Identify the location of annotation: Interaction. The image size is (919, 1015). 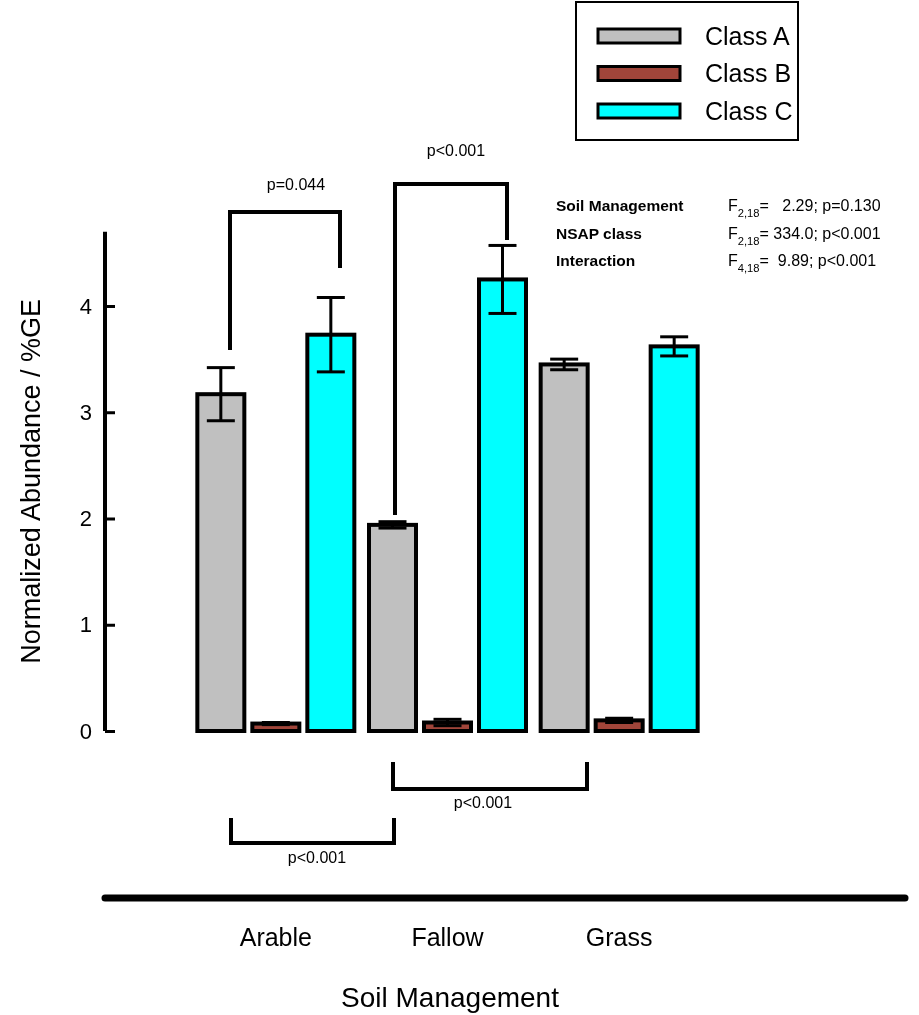
(596, 261).